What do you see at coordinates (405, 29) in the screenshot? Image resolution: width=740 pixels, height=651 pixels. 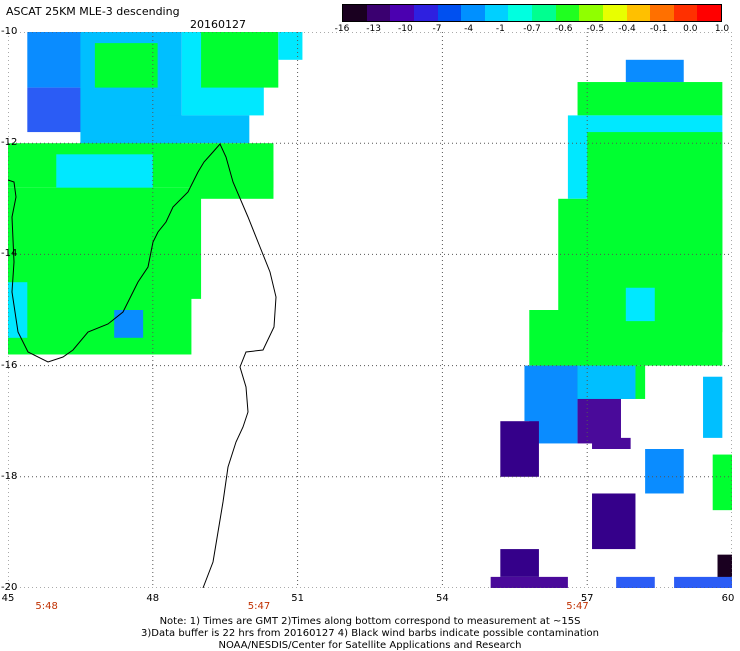 I see `color-tick-label: -10` at bounding box center [405, 29].